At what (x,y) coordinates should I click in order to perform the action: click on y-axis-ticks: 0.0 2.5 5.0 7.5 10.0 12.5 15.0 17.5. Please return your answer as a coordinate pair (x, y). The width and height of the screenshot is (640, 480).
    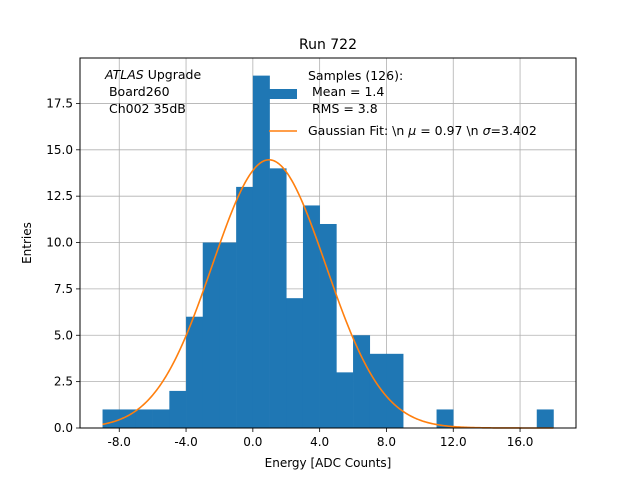
    Looking at the image, I should click on (63, 265).